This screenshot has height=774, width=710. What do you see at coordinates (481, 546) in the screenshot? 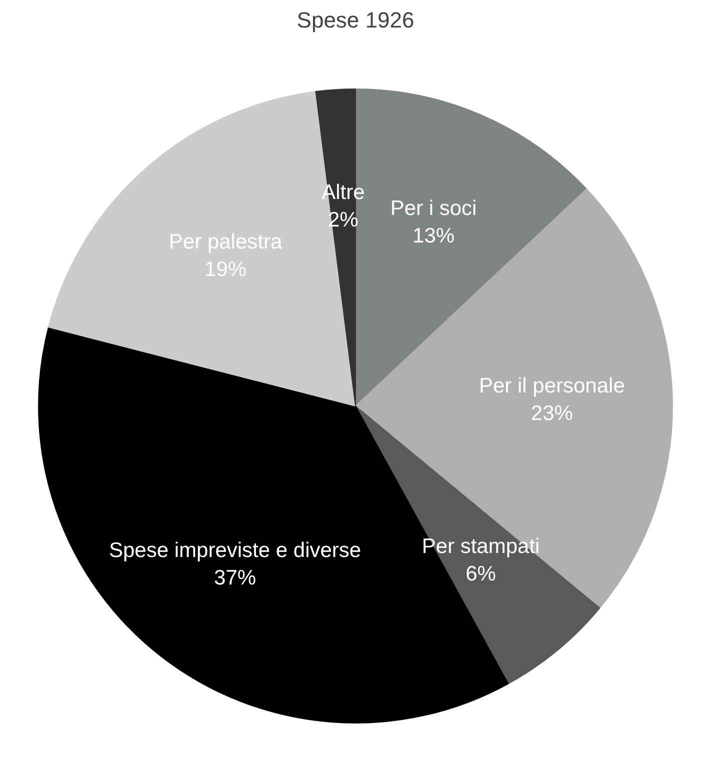
I see `slice-label: Per stampati` at bounding box center [481, 546].